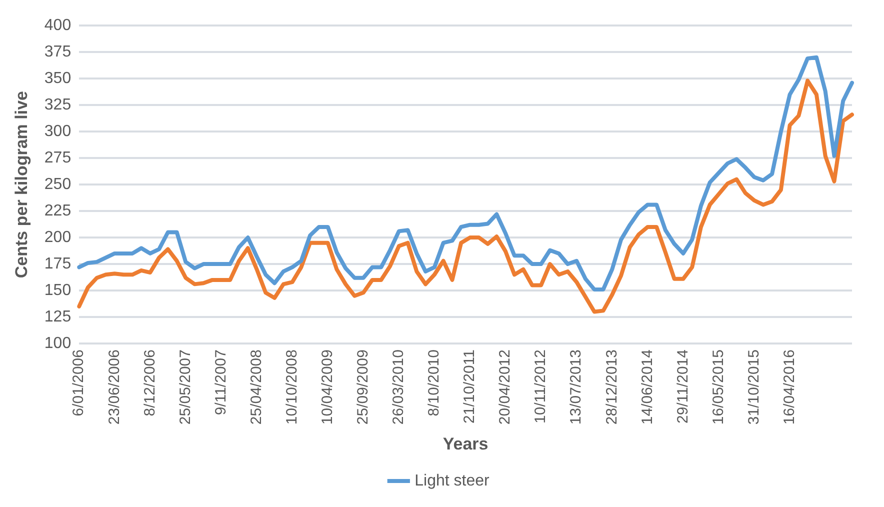 The image size is (884, 507). What do you see at coordinates (58, 237) in the screenshot?
I see `y-tick-label: 200` at bounding box center [58, 237].